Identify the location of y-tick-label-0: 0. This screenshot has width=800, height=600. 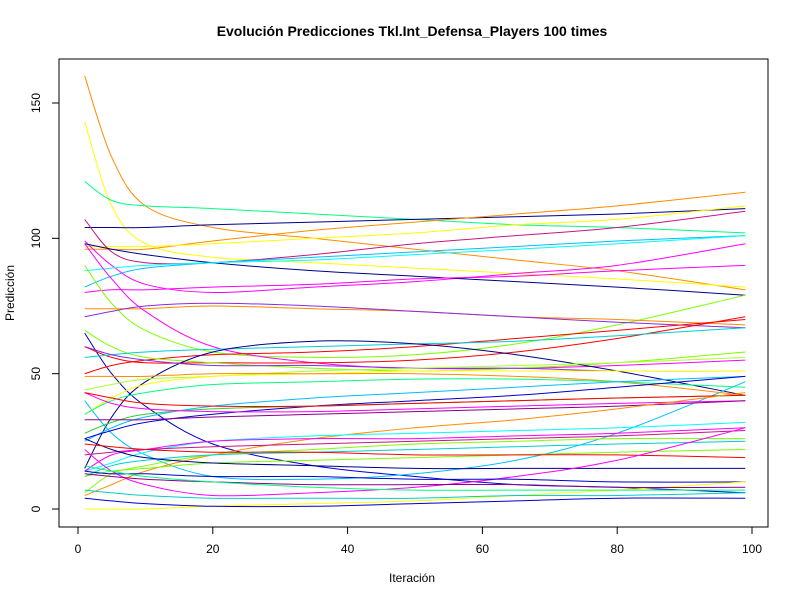
(36, 508).